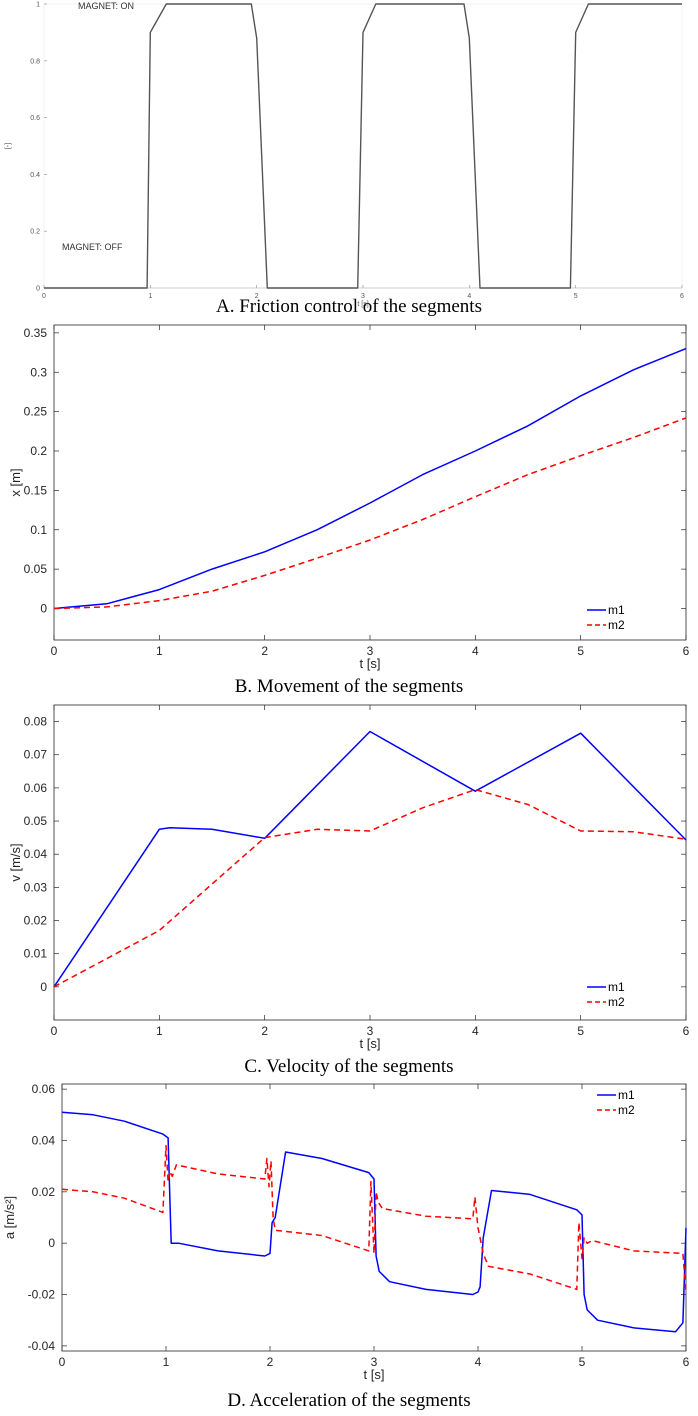 Image resolution: width=698 pixels, height=1416 pixels. Describe the element at coordinates (36, 333) in the screenshot. I see `y-tick-label: 0.35` at that location.